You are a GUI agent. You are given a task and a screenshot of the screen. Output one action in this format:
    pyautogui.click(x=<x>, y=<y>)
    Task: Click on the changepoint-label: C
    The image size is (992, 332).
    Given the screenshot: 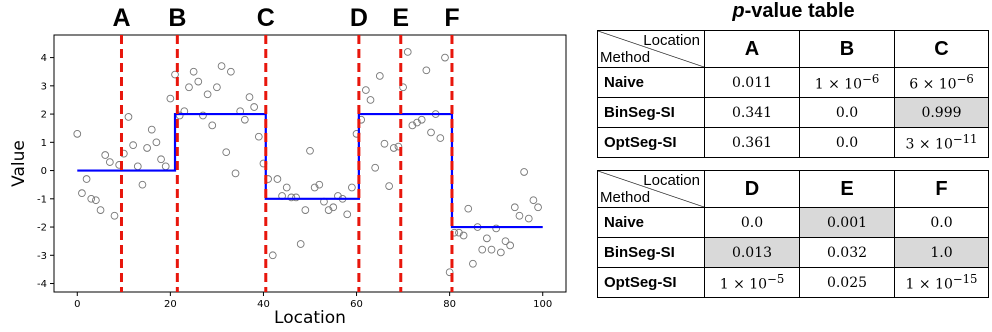 What is the action you would take?
    pyautogui.click(x=266, y=18)
    